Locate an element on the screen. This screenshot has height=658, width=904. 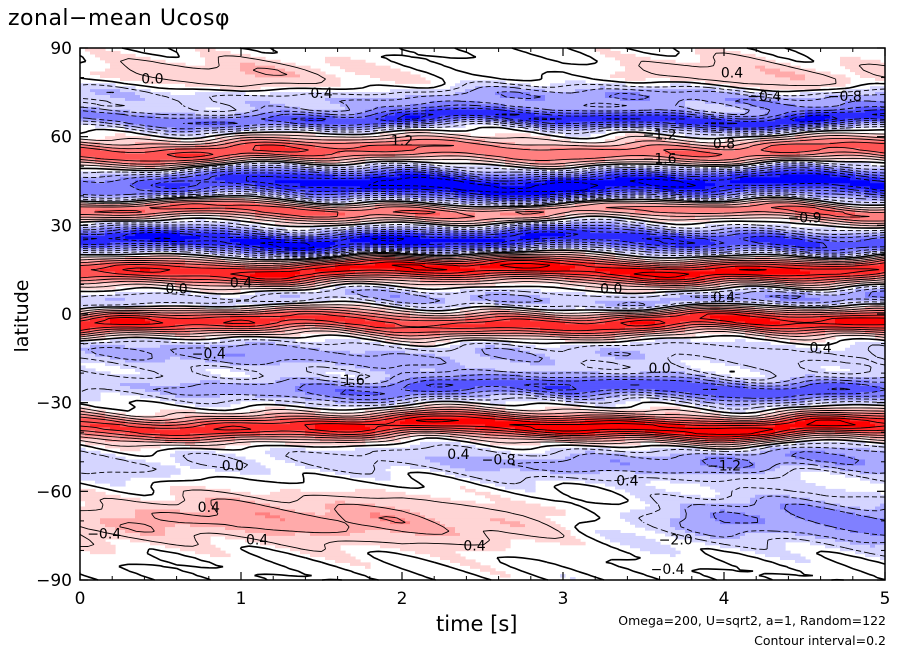
x-tick-label: 4 is located at coordinates (724, 599).